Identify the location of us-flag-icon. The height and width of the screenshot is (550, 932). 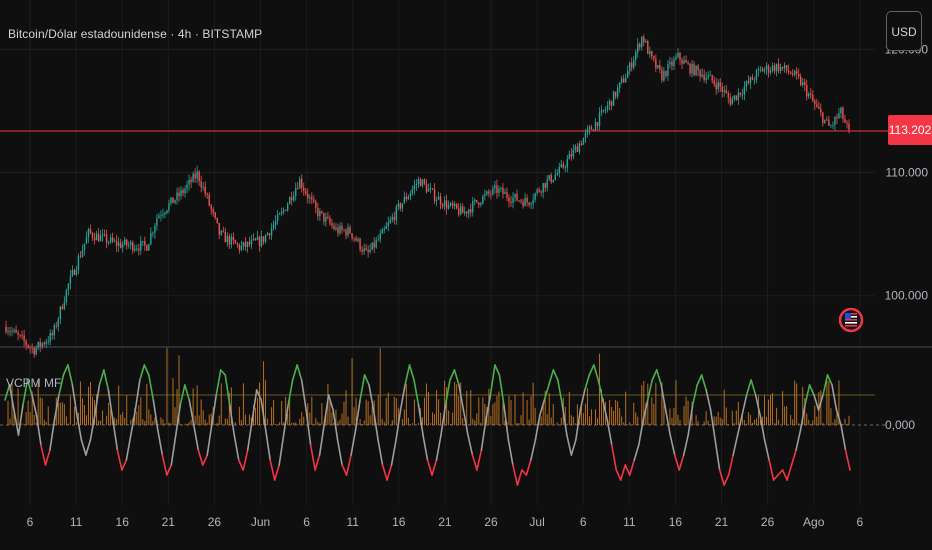
(851, 320).